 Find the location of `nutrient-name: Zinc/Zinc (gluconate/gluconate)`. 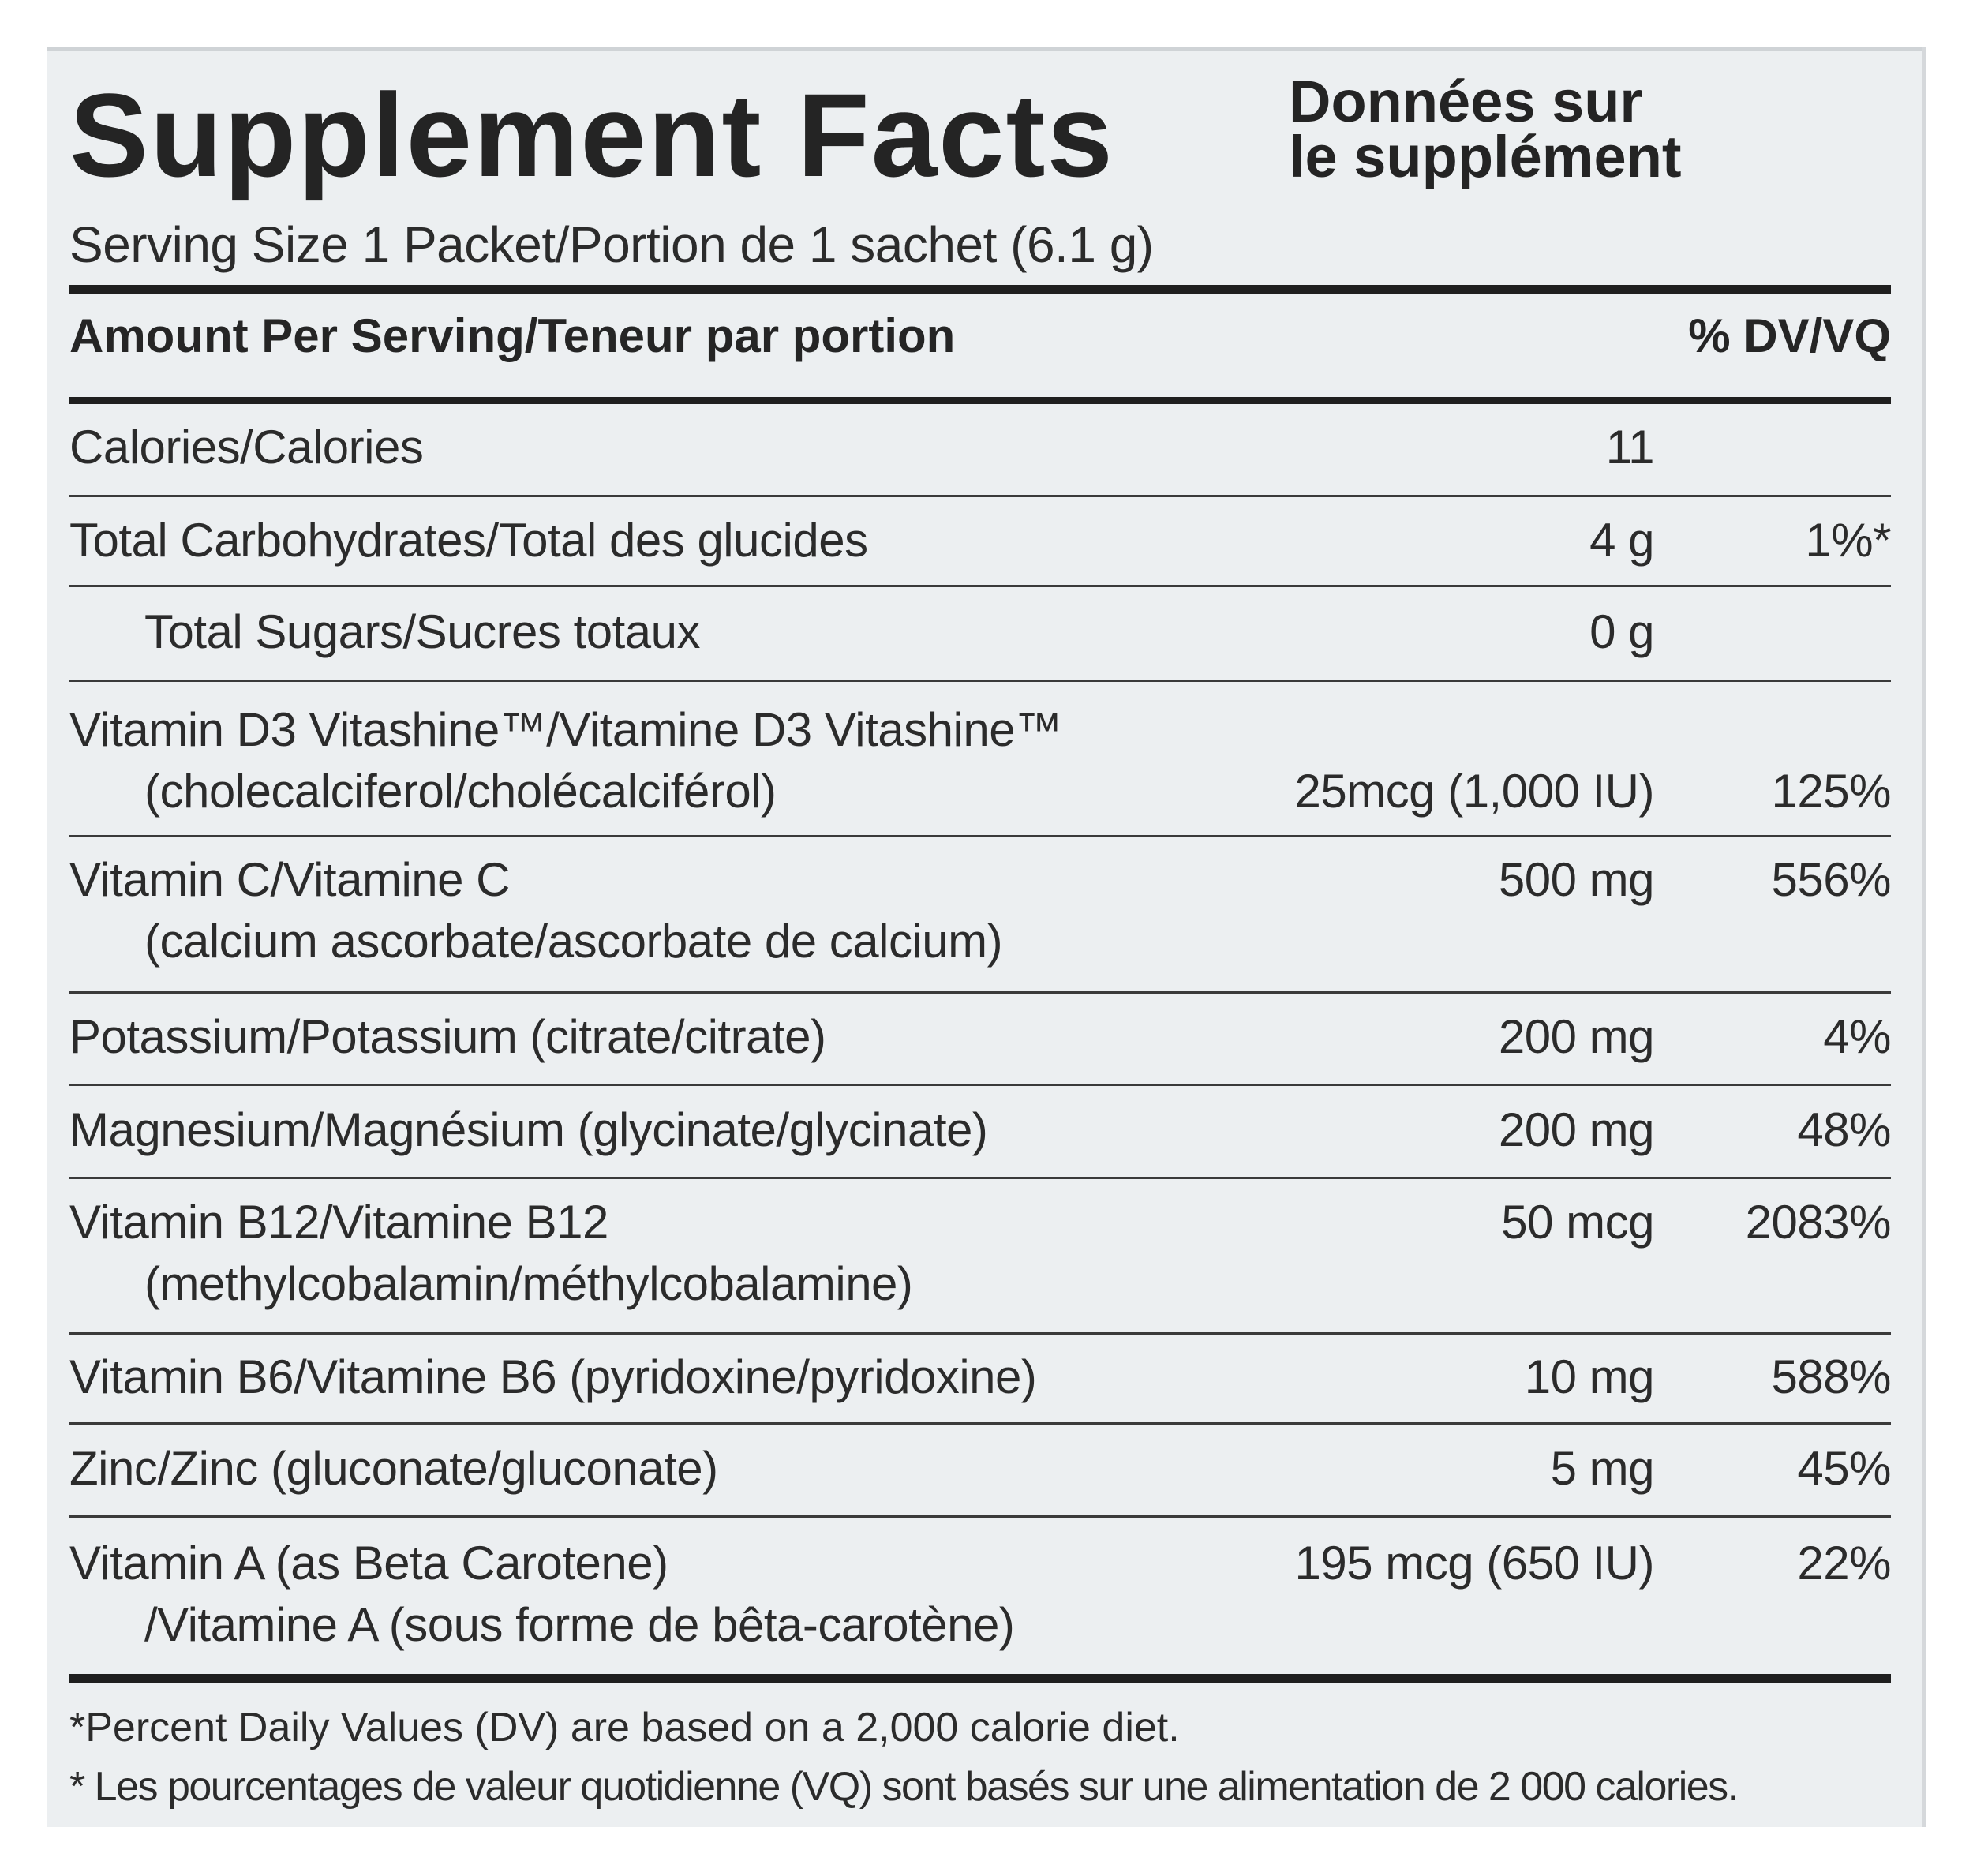

nutrient-name: Zinc/Zinc (gluconate/gluconate) is located at coordinates (393, 1468).